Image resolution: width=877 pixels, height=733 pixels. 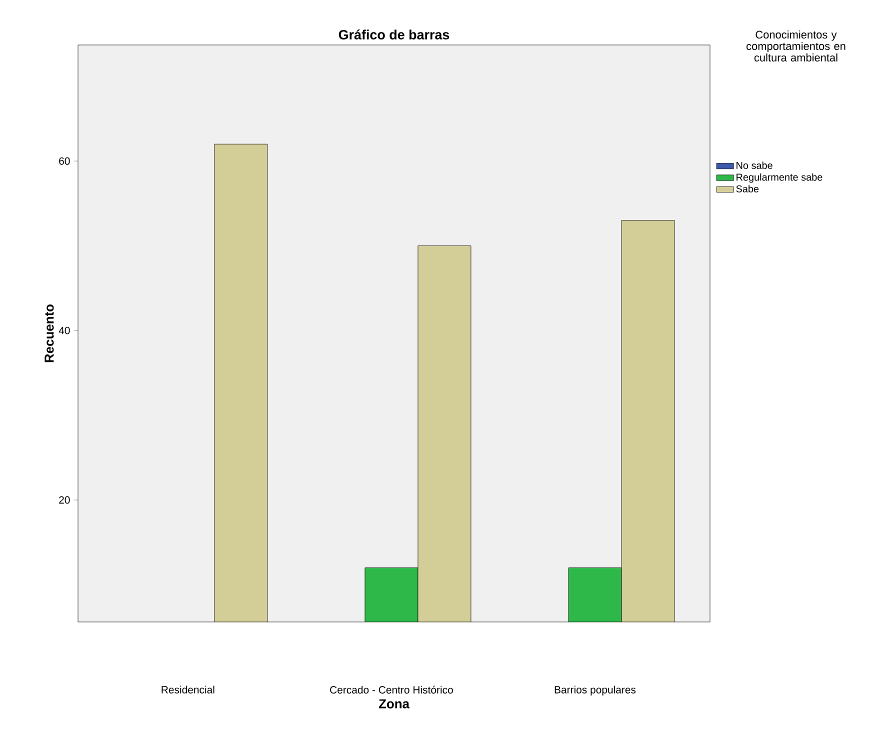 What do you see at coordinates (796, 46) in the screenshot?
I see `legend-title: Conocimientos y comportamientos en cultura ambiental` at bounding box center [796, 46].